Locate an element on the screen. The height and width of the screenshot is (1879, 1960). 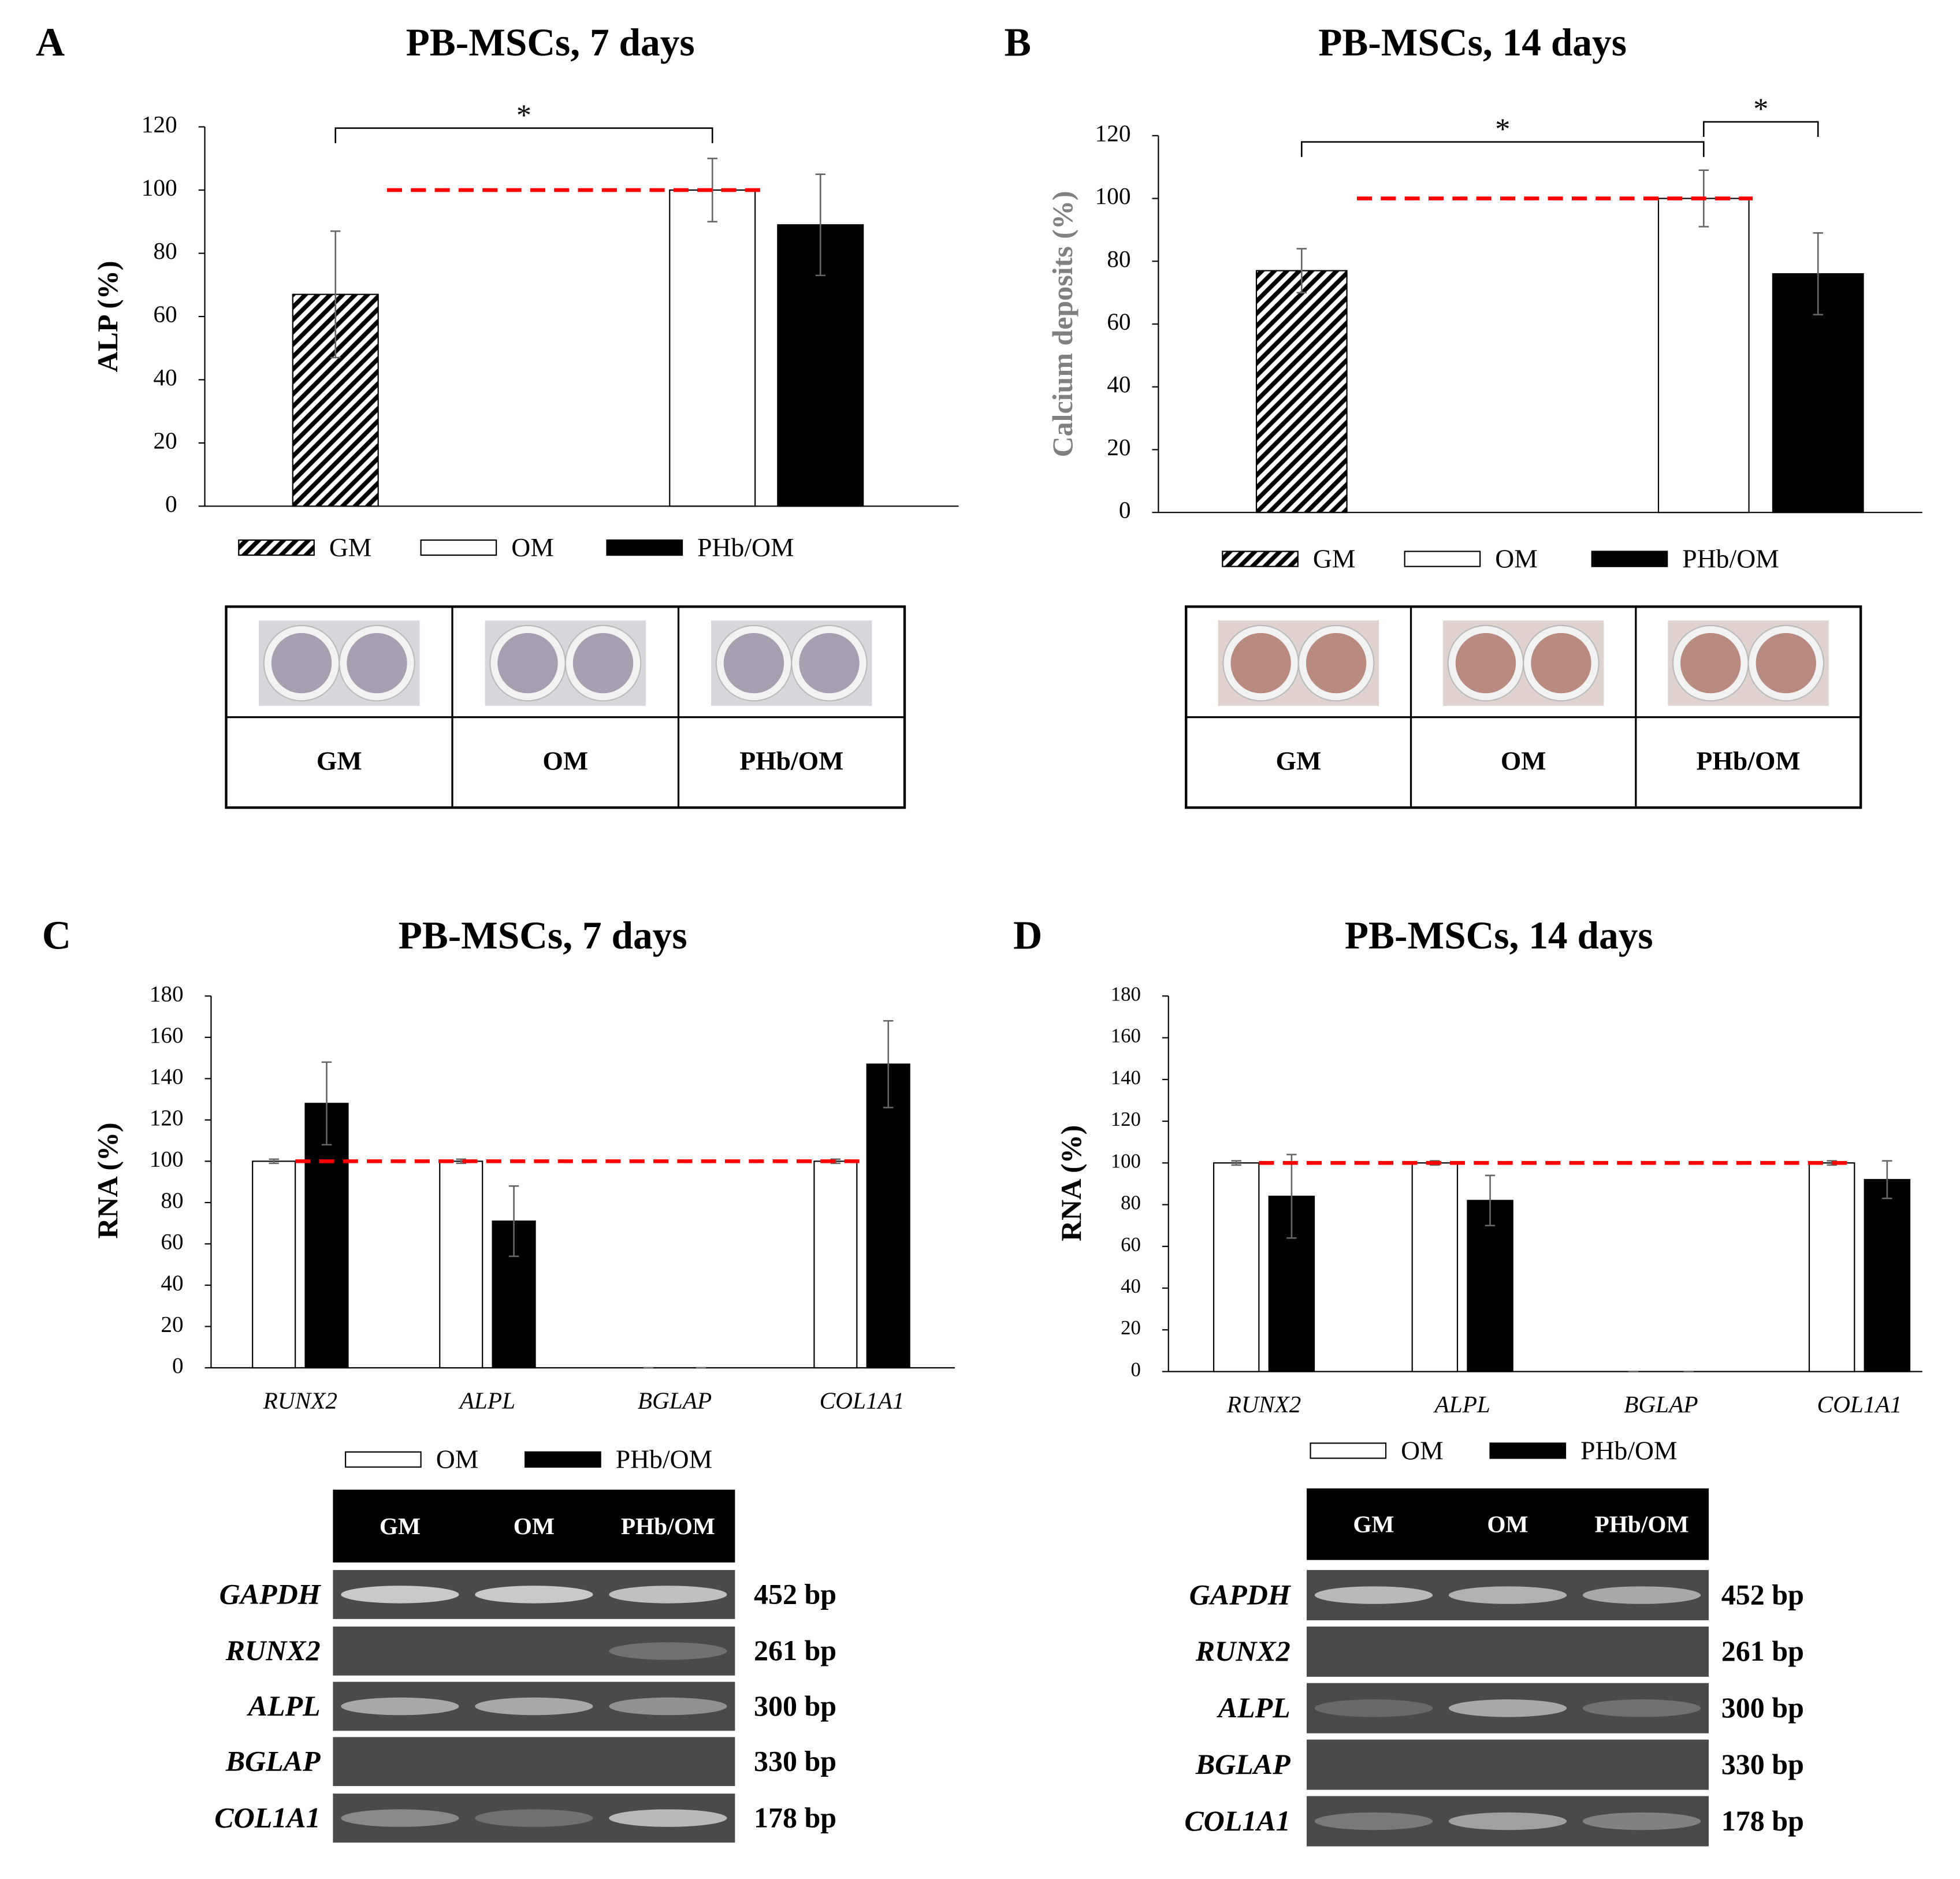
table-label: PHb/OM is located at coordinates (791, 761).